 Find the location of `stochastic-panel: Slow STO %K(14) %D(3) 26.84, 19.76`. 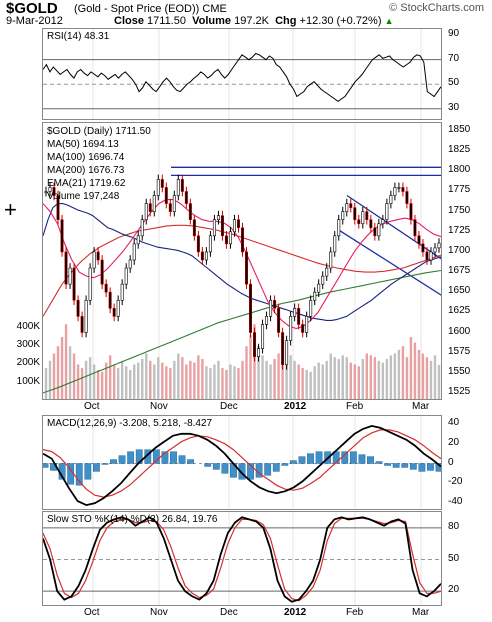

stochastic-panel: Slow STO %K(14) %D(3) 26.84, 19.76 is located at coordinates (242, 558).